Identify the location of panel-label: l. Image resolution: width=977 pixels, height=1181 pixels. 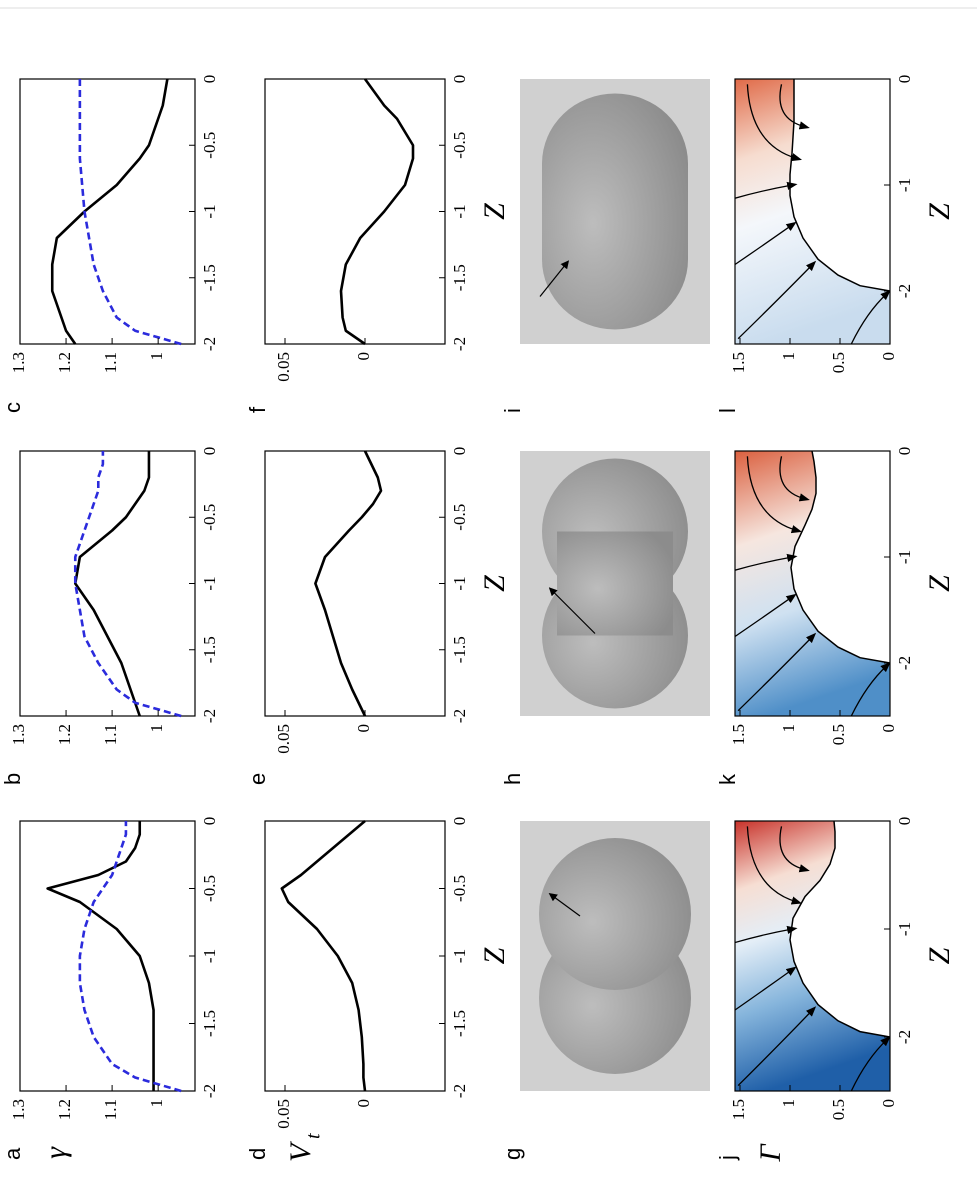
(727, 410).